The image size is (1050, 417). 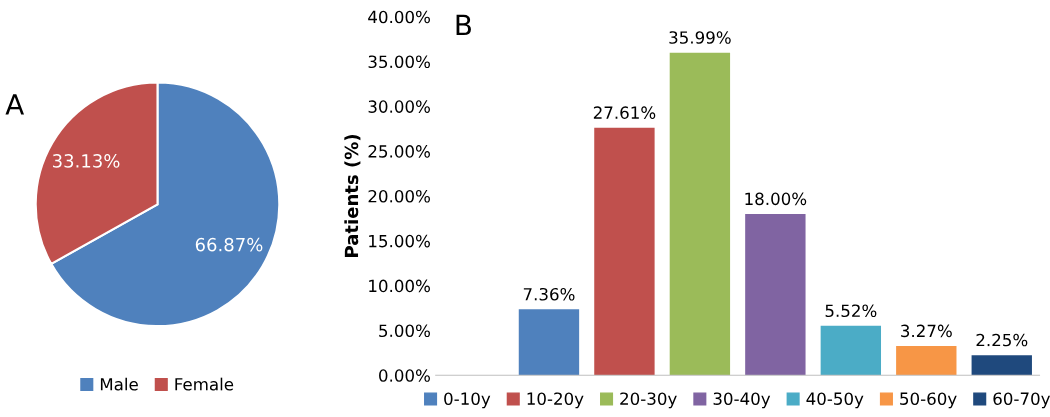 What do you see at coordinates (928, 400) in the screenshot?
I see `legend-label: 50-60y` at bounding box center [928, 400].